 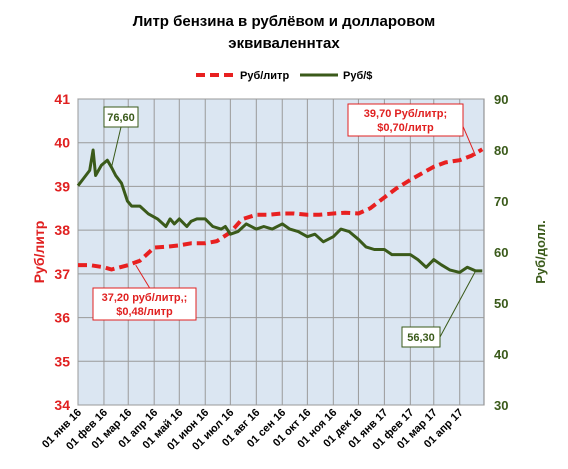 I want to click on ann-usd-end-callout: 56,30, so click(x=439, y=309).